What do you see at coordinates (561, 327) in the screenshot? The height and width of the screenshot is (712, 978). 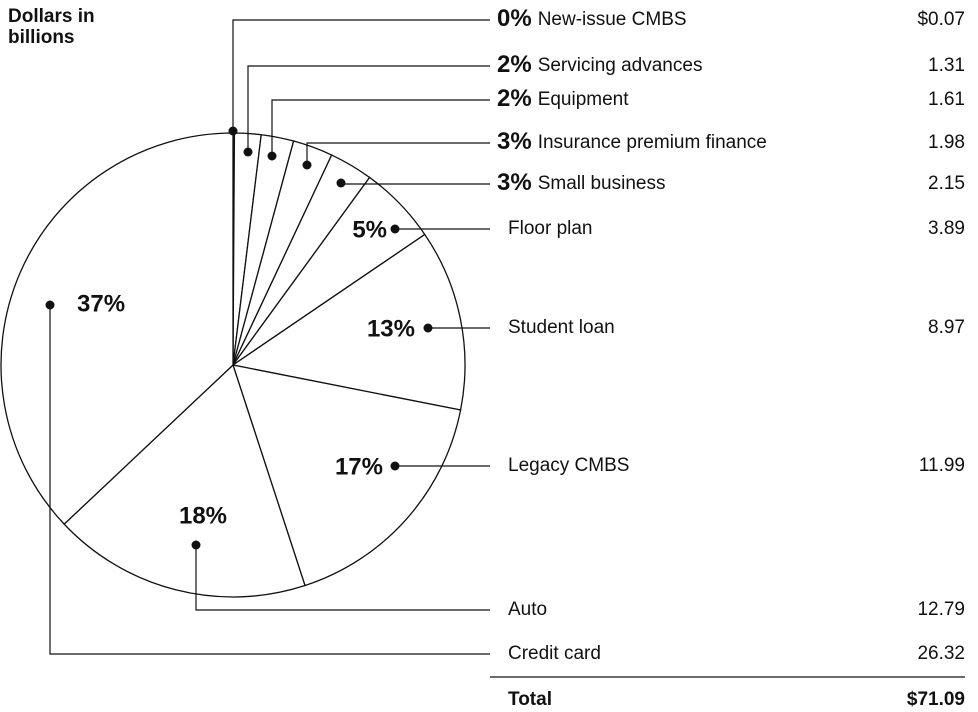 I see `legend-label: Student loan` at bounding box center [561, 327].